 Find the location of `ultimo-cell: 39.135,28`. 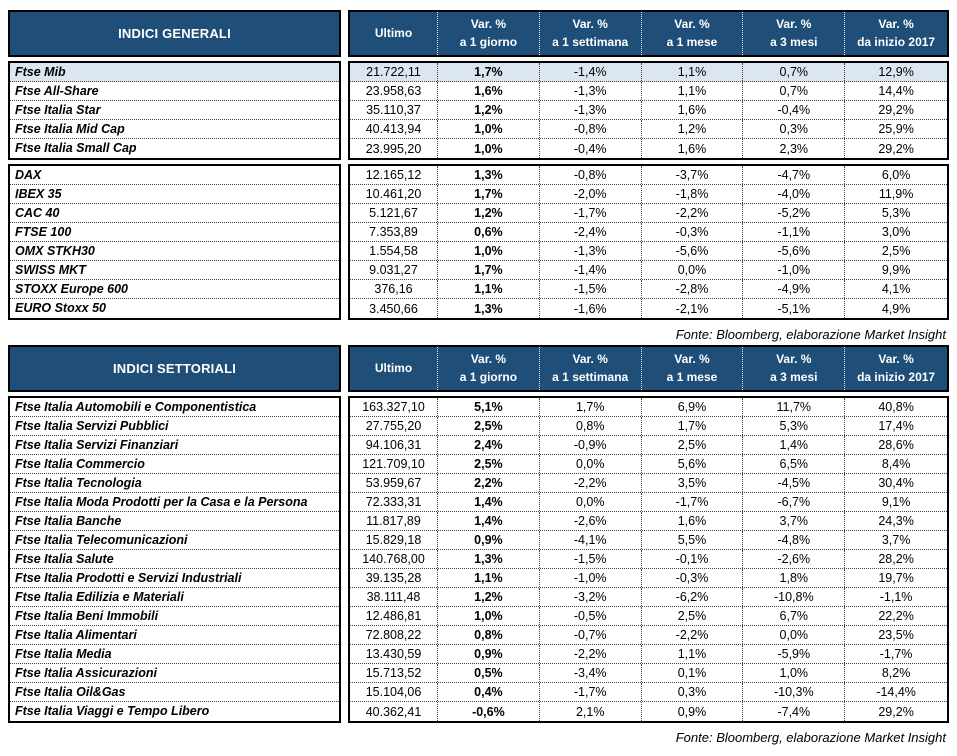

ultimo-cell: 39.135,28 is located at coordinates (394, 578).